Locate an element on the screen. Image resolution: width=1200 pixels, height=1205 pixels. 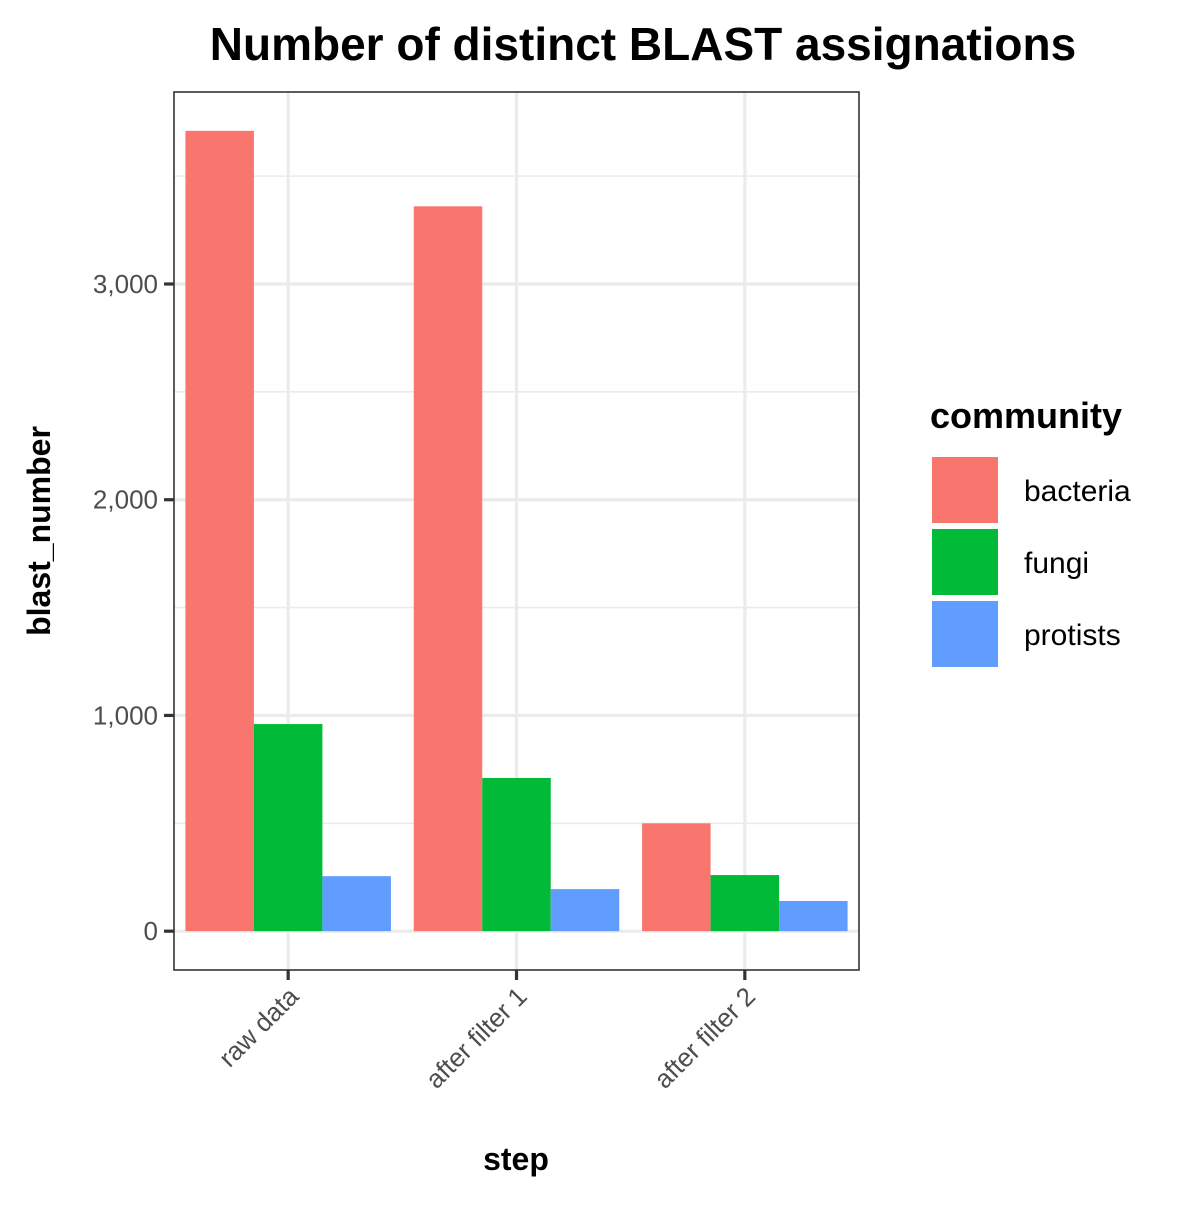
legend-items: bacteria fungi protists is located at coordinates (1031, 562).